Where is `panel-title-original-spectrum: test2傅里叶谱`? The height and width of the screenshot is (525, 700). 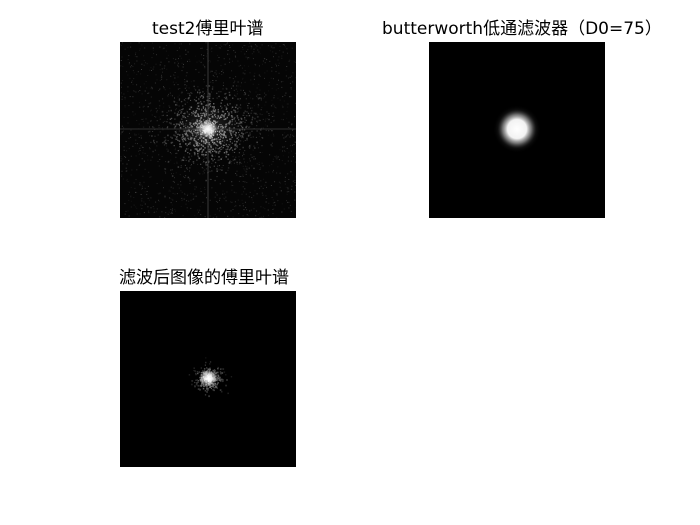 panel-title-original-spectrum: test2傅里叶谱 is located at coordinates (208, 29).